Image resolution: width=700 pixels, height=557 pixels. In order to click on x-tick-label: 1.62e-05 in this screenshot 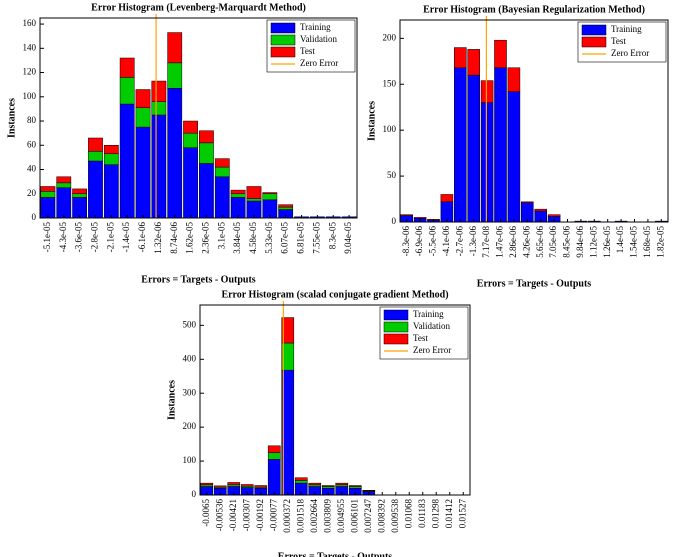, I will do `click(190, 238)`.